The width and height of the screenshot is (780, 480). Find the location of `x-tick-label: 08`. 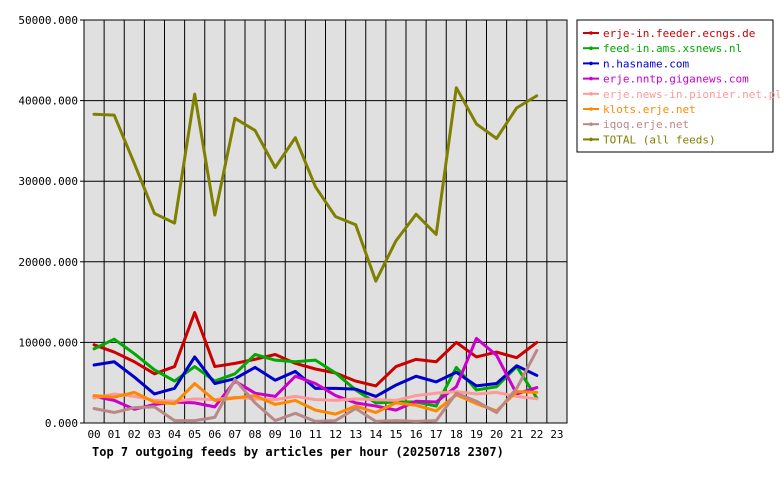

x-tick-label: 08 is located at coordinates (254, 434).